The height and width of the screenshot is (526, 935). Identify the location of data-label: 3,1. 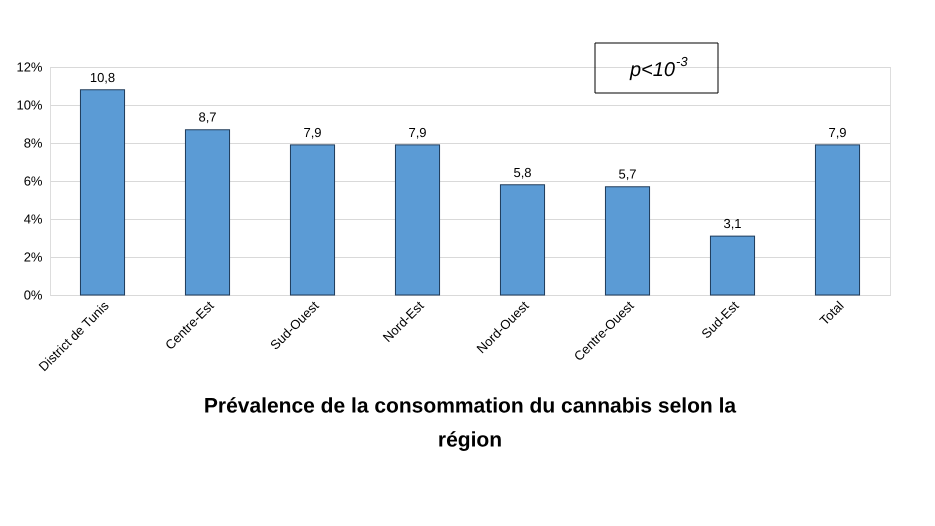
(732, 224).